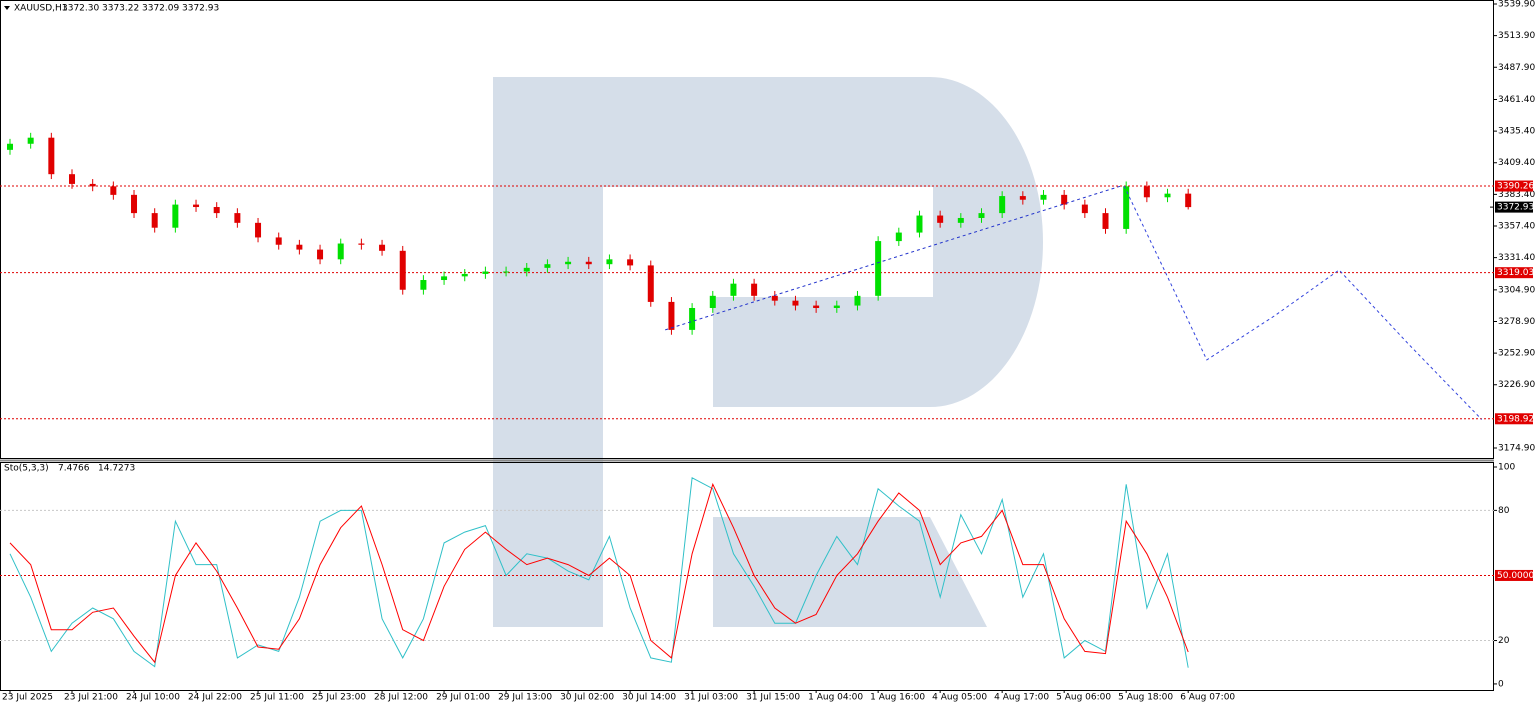  What do you see at coordinates (200, 9) in the screenshot?
I see `quote-value: 3372.93` at bounding box center [200, 9].